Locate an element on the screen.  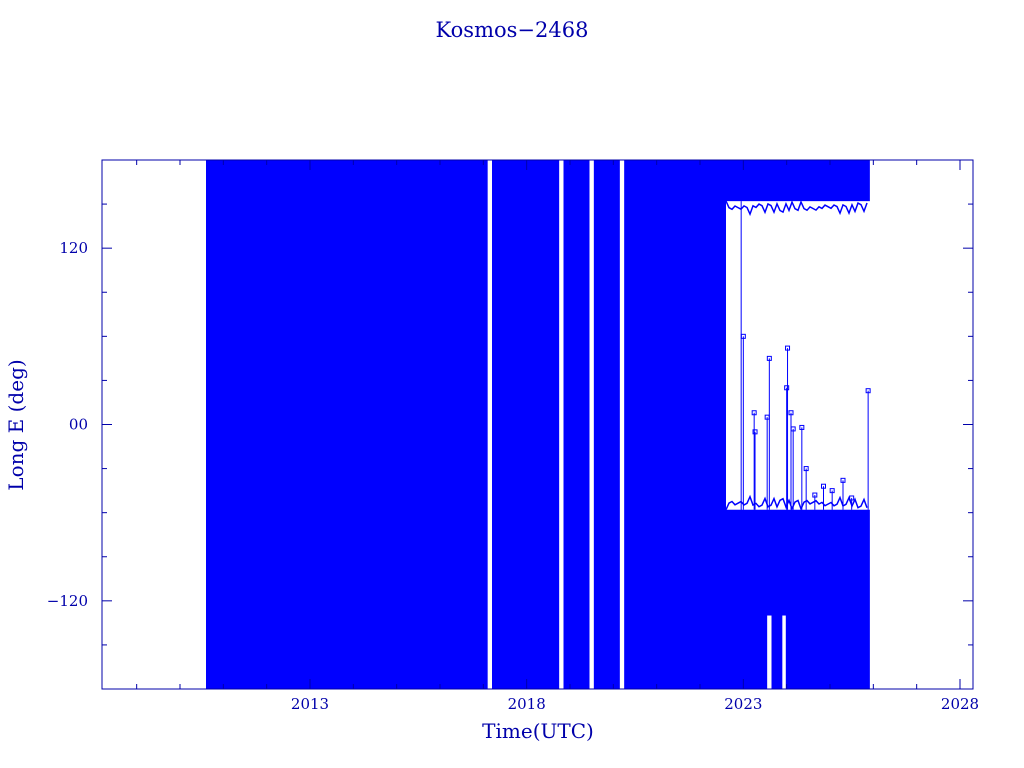
y-tick-label: −120 is located at coordinates (67, 601).